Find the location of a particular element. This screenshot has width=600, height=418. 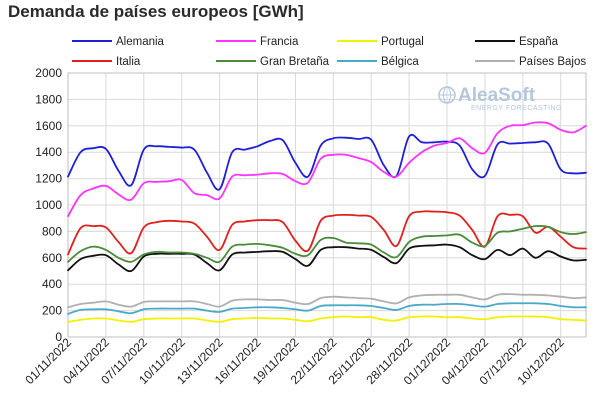

chart-title: Demanda de países europeos [GWh] is located at coordinates (156, 11).